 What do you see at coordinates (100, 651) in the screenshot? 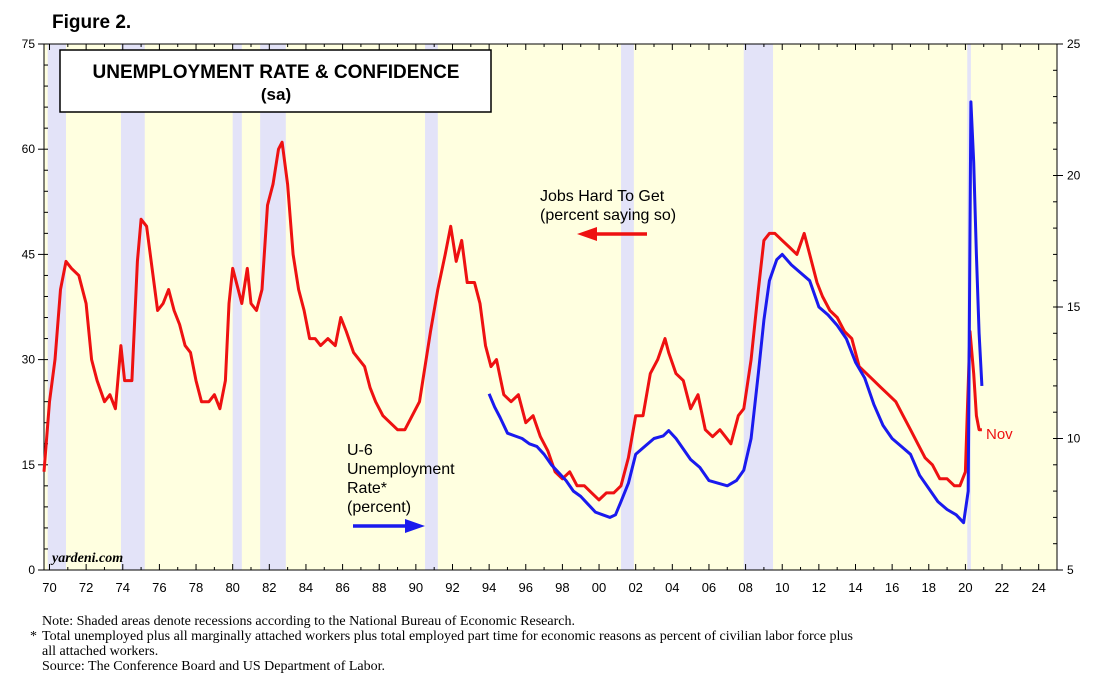
I see `footnote-line2: all attached workers.` at bounding box center [100, 651].